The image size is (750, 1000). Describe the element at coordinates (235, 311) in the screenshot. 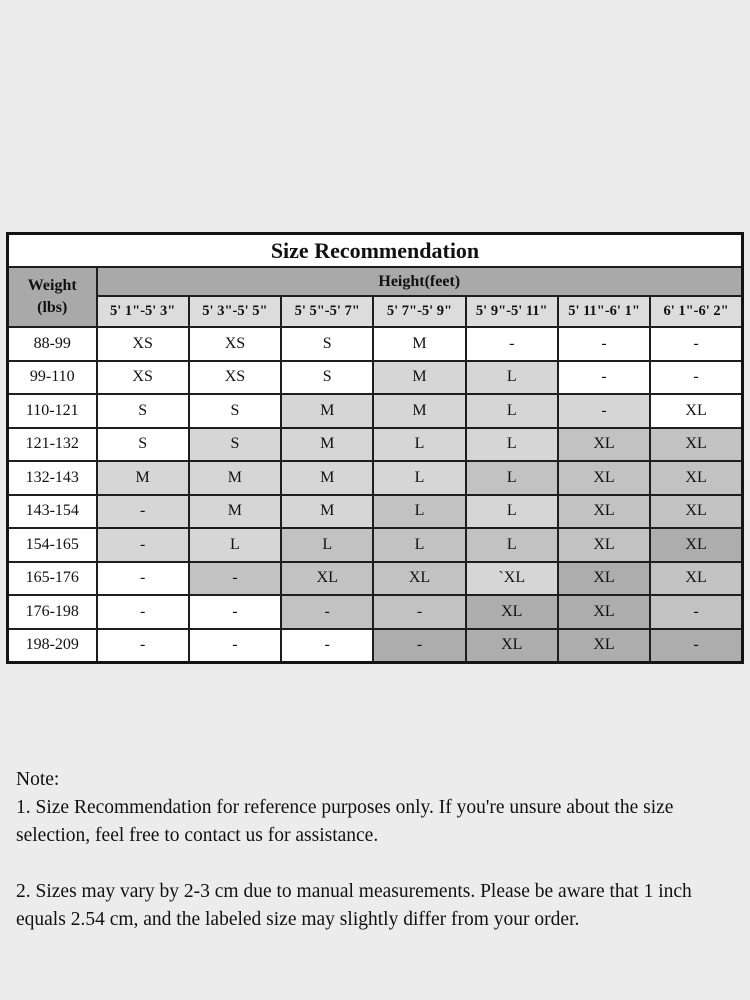

I see `height-col-header: 5' 3"-5' 5"` at that location.